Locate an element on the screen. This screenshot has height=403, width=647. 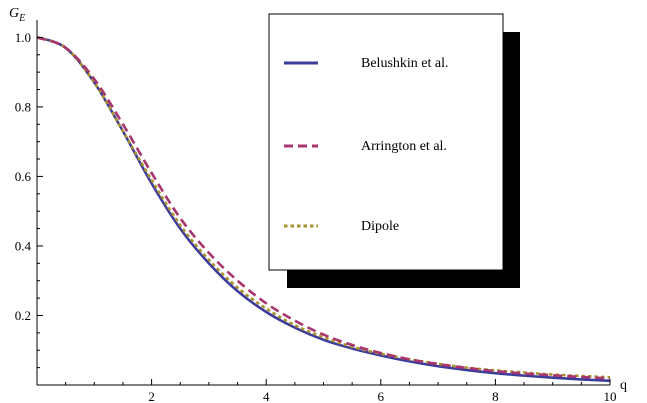
y-tick-label: 0.4 is located at coordinates (23, 245).